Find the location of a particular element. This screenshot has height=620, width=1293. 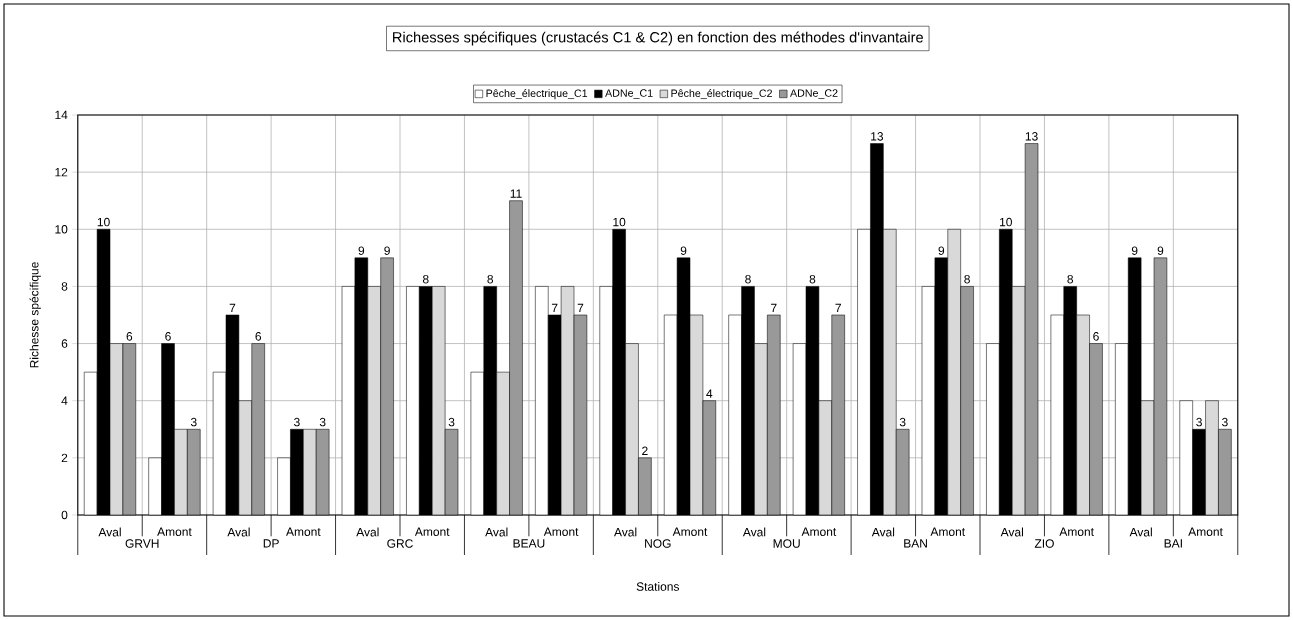

text: ZIO is located at coordinates (1044, 543).